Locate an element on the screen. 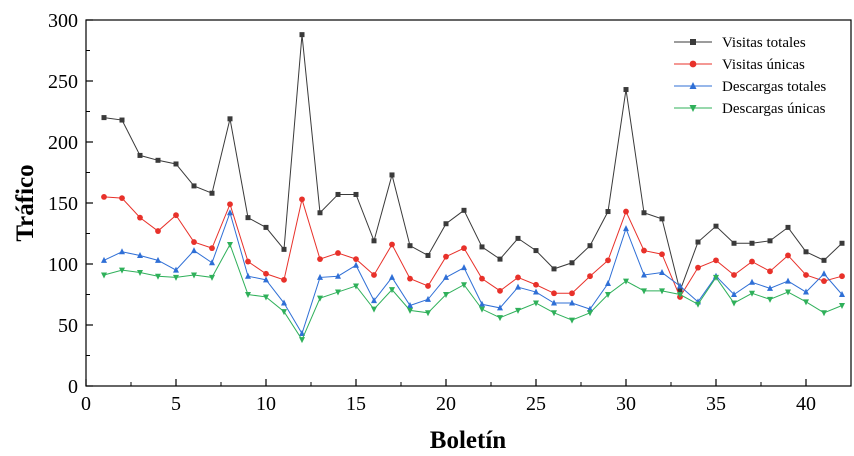  y-tick-label: 200 is located at coordinates (63, 143).